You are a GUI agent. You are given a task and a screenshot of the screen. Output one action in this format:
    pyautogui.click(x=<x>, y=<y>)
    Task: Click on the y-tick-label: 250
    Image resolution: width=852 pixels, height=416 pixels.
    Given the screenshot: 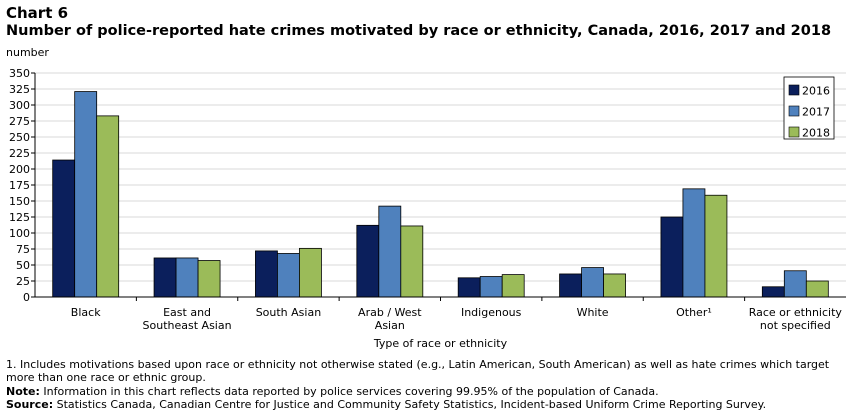 What is the action you would take?
    pyautogui.click(x=19, y=137)
    